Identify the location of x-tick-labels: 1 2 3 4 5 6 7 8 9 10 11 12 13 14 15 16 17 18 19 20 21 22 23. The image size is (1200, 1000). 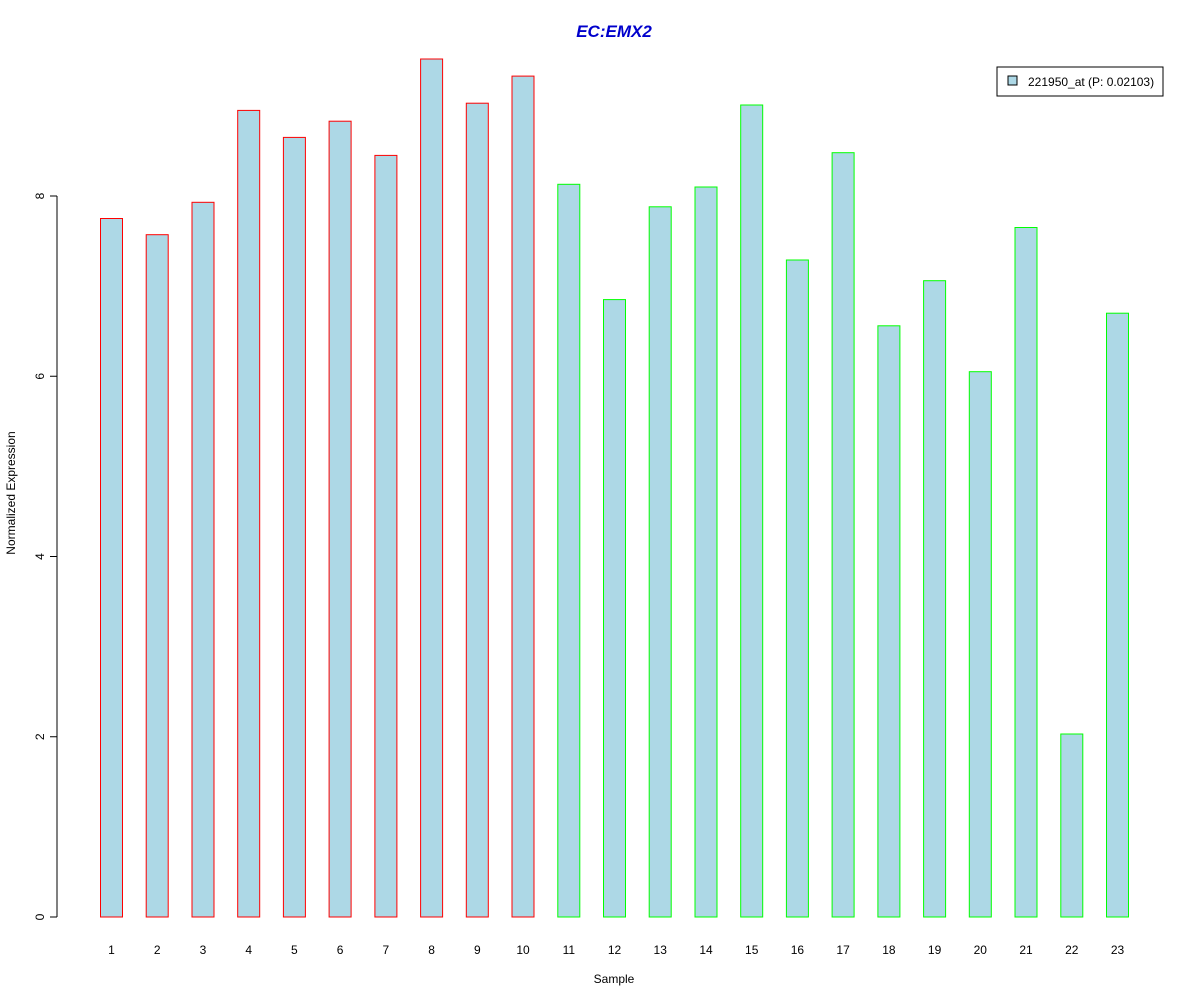
(616, 950).